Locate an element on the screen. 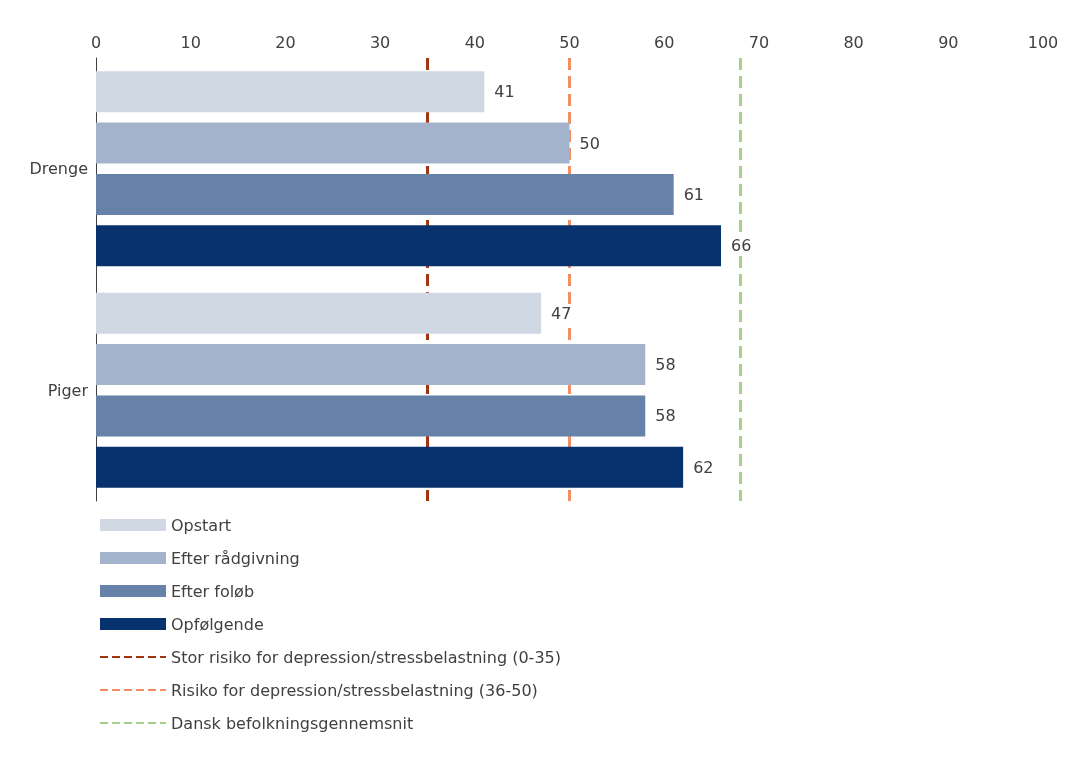  x-tick-label: 50 is located at coordinates (569, 42).